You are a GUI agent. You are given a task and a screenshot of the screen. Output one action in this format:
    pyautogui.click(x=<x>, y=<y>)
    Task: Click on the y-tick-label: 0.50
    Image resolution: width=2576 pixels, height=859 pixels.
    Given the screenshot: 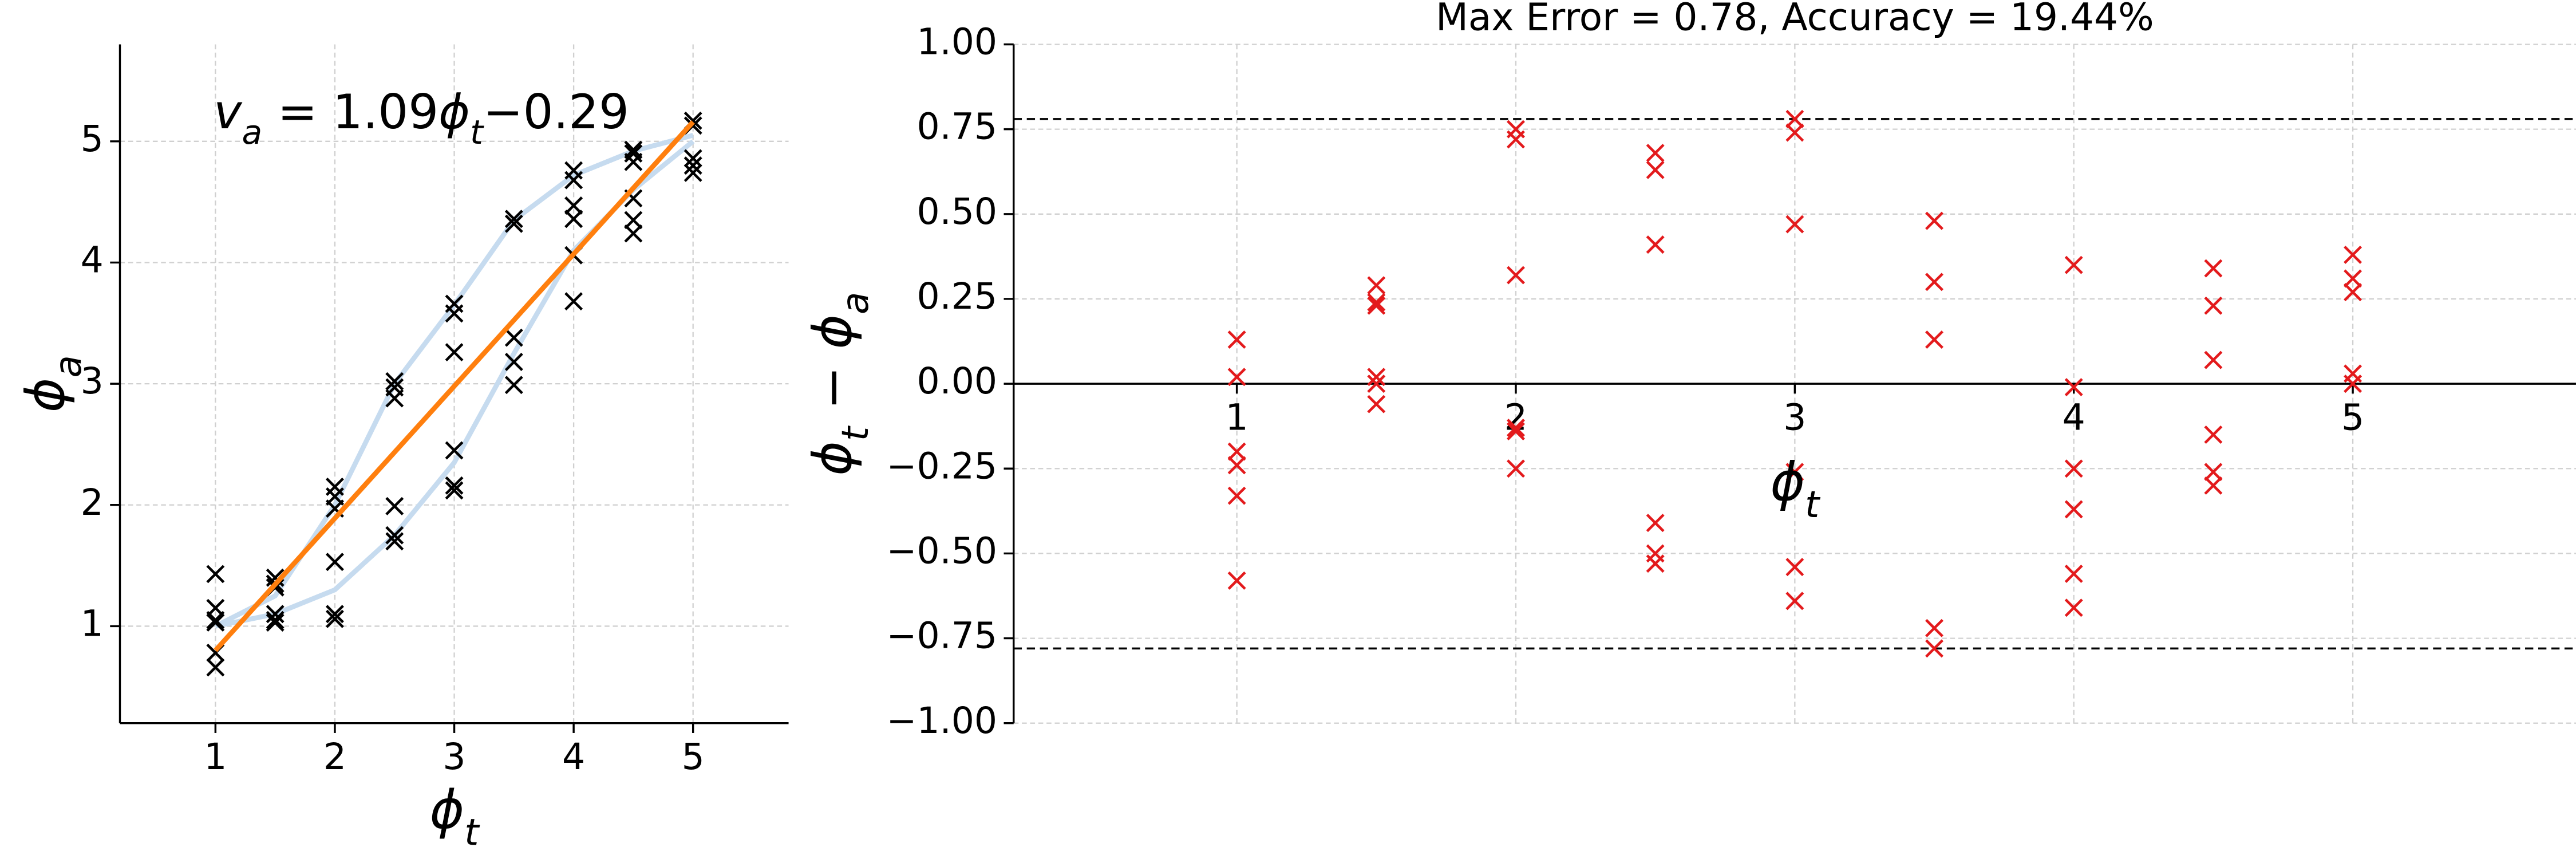 What is the action you would take?
    pyautogui.click(x=956, y=211)
    